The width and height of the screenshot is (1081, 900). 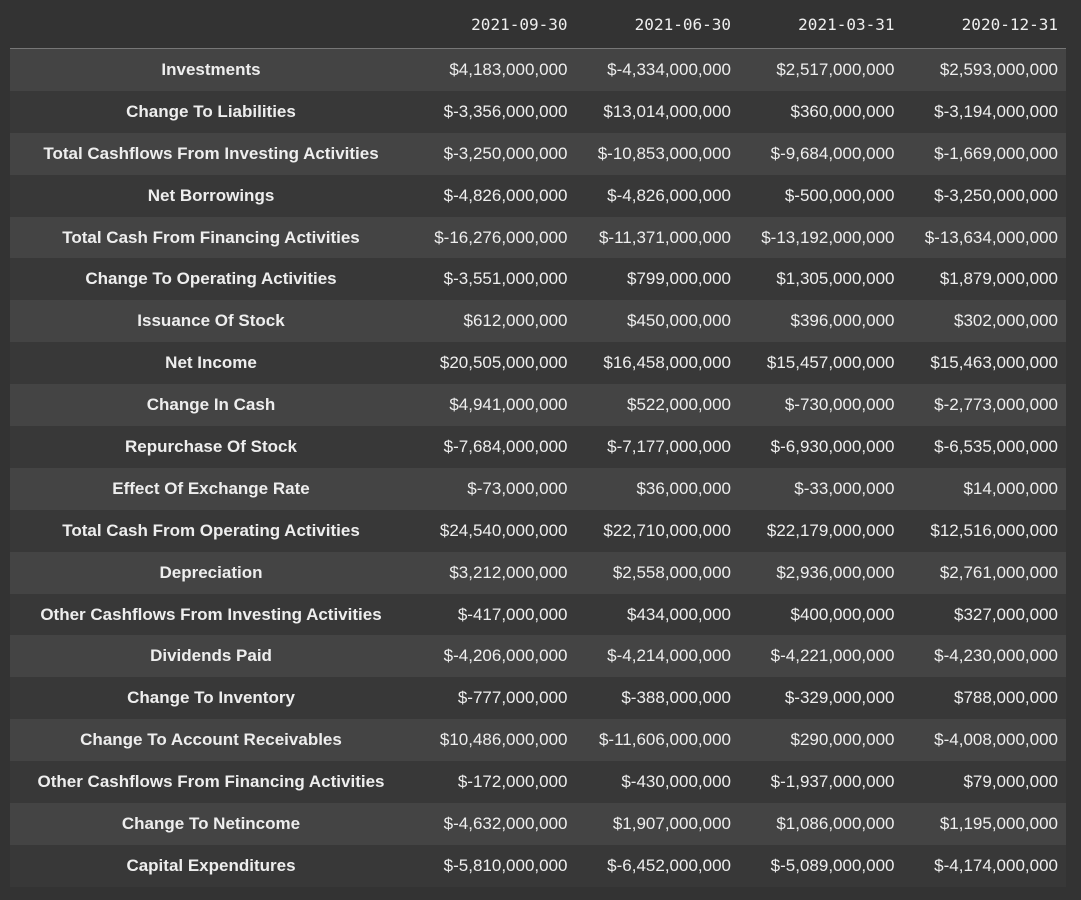 I want to click on cell-value: $-11,371,000,000, so click(x=657, y=237).